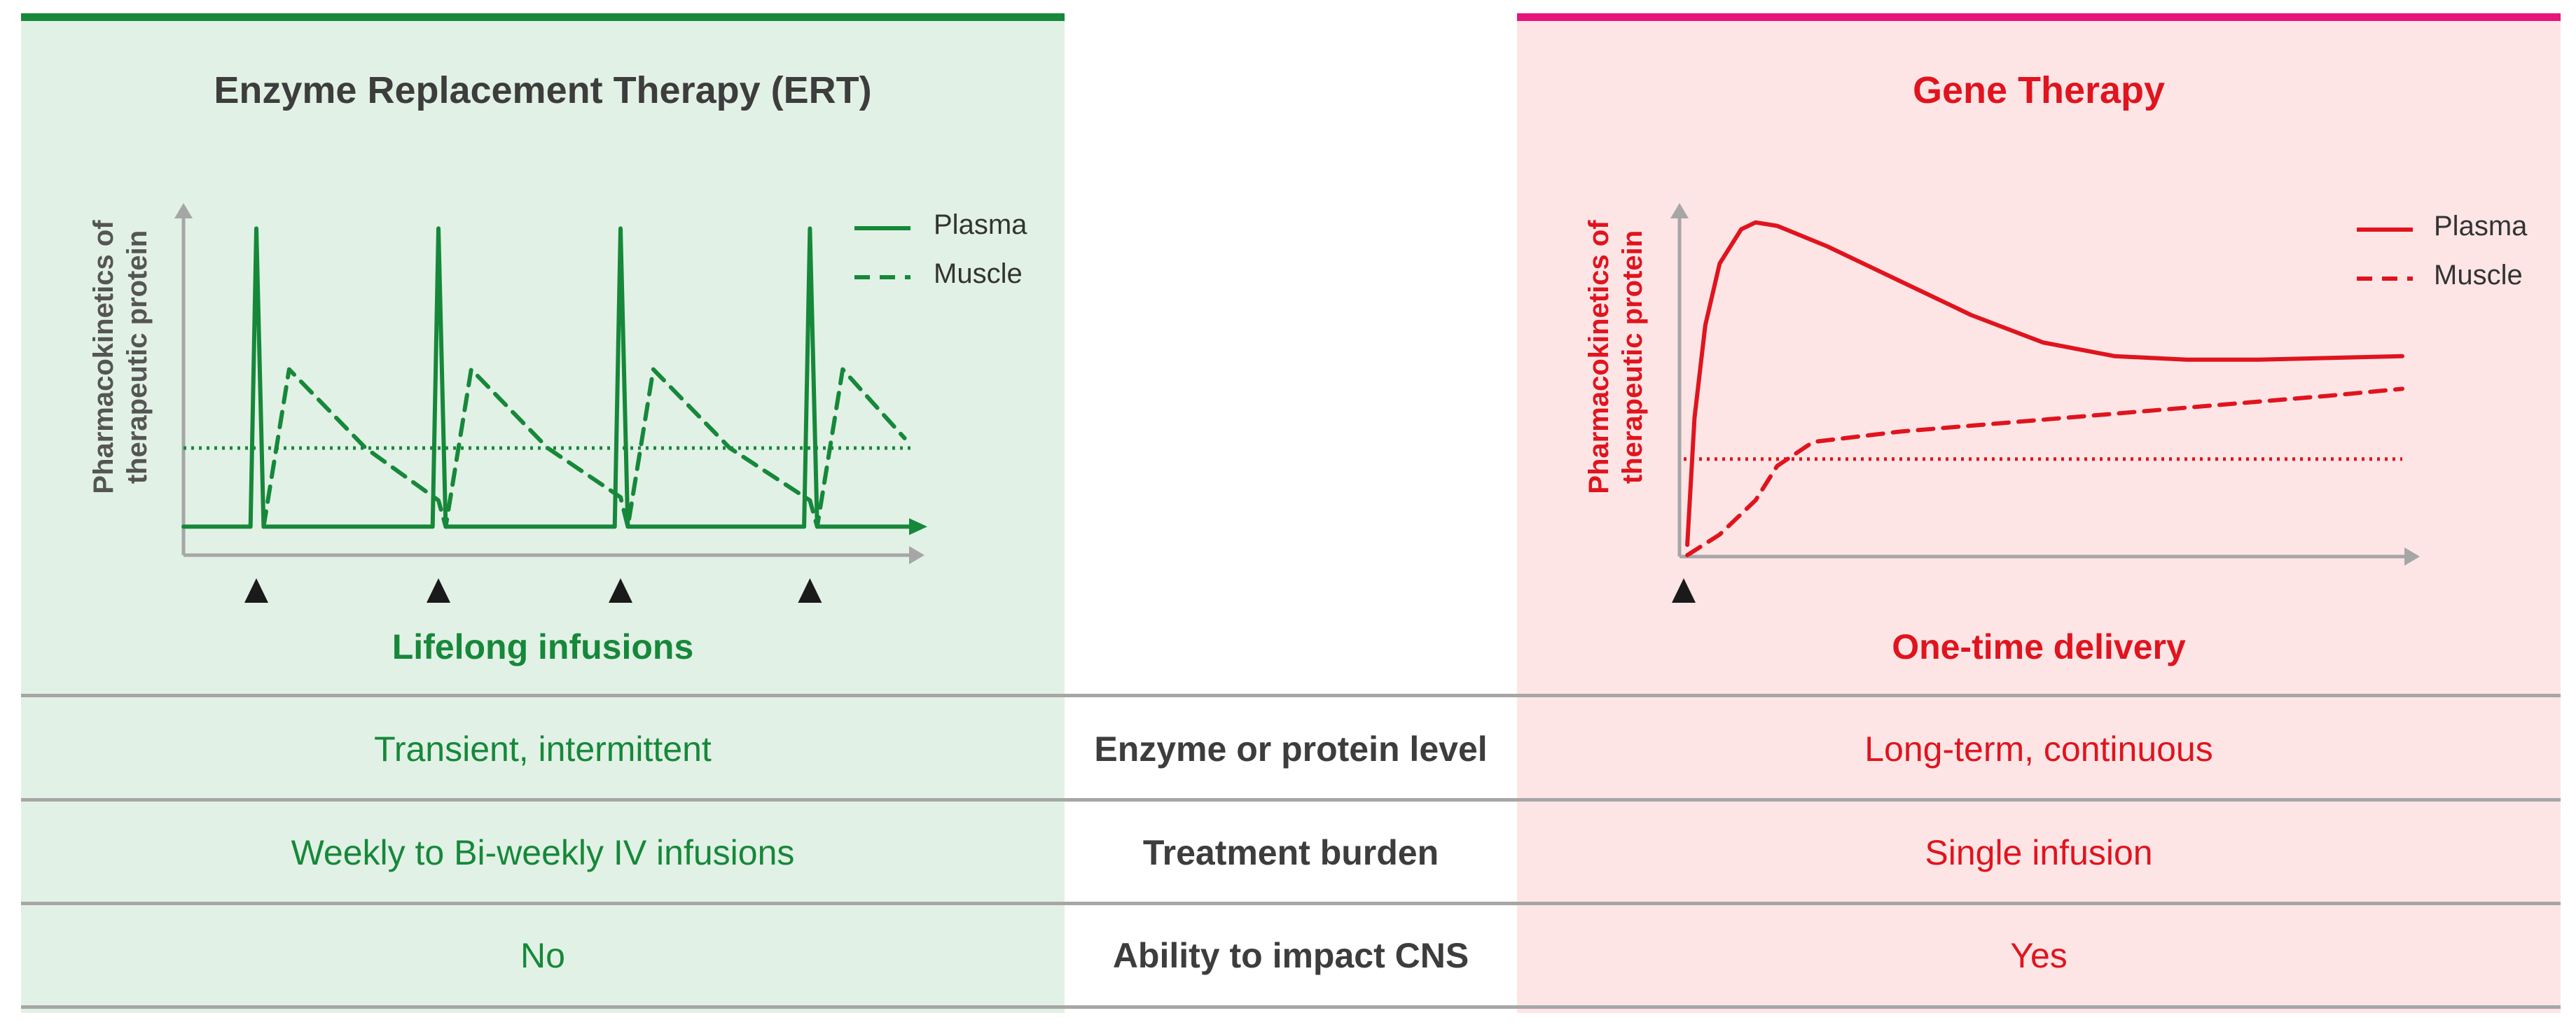  I want to click on row-3-gene-therapy-value: Yes, so click(2039, 955).